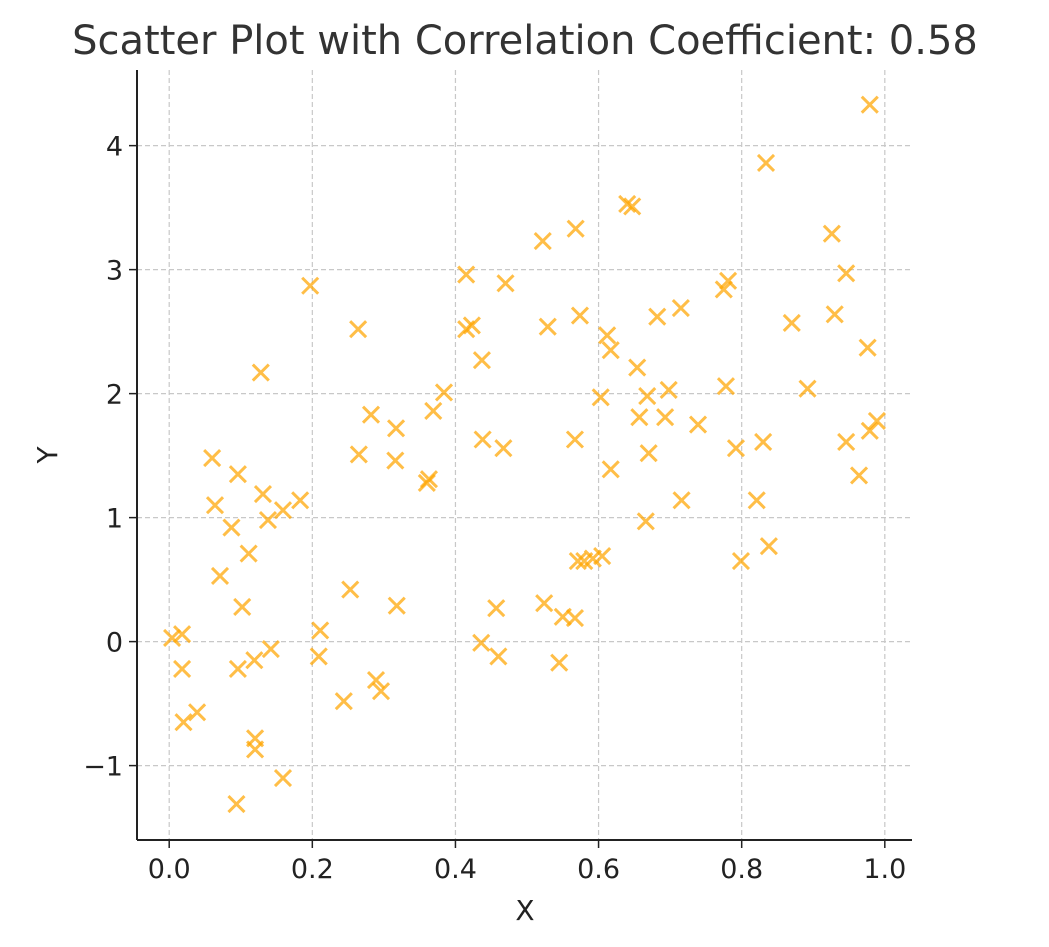 This screenshot has width=1049, height=947. I want to click on x-axis-label: X, so click(524, 910).